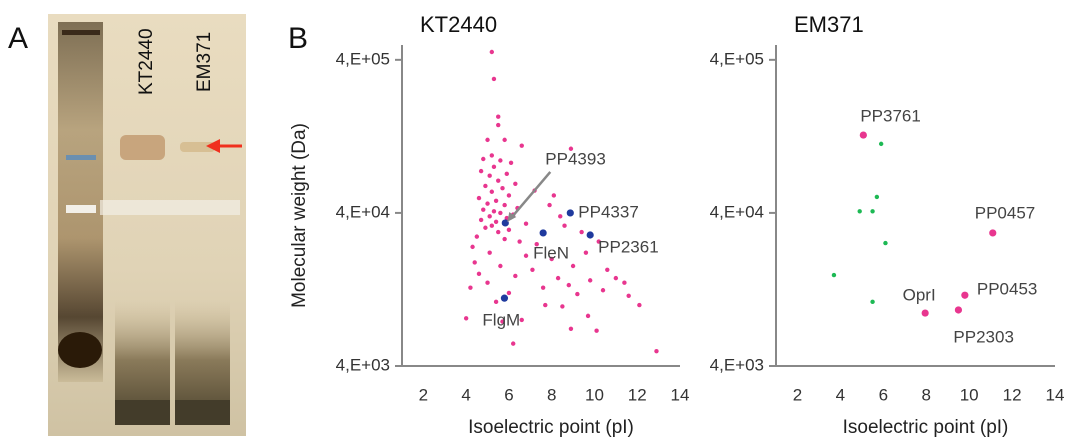  Describe the element at coordinates (883, 394) in the screenshot. I see `x-tick-label: 6` at that location.